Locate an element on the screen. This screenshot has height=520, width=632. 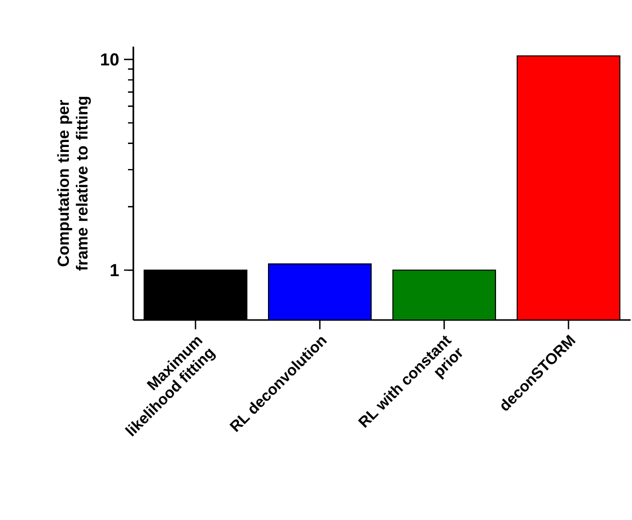
y-tick-label: 10 is located at coordinates (110, 59).